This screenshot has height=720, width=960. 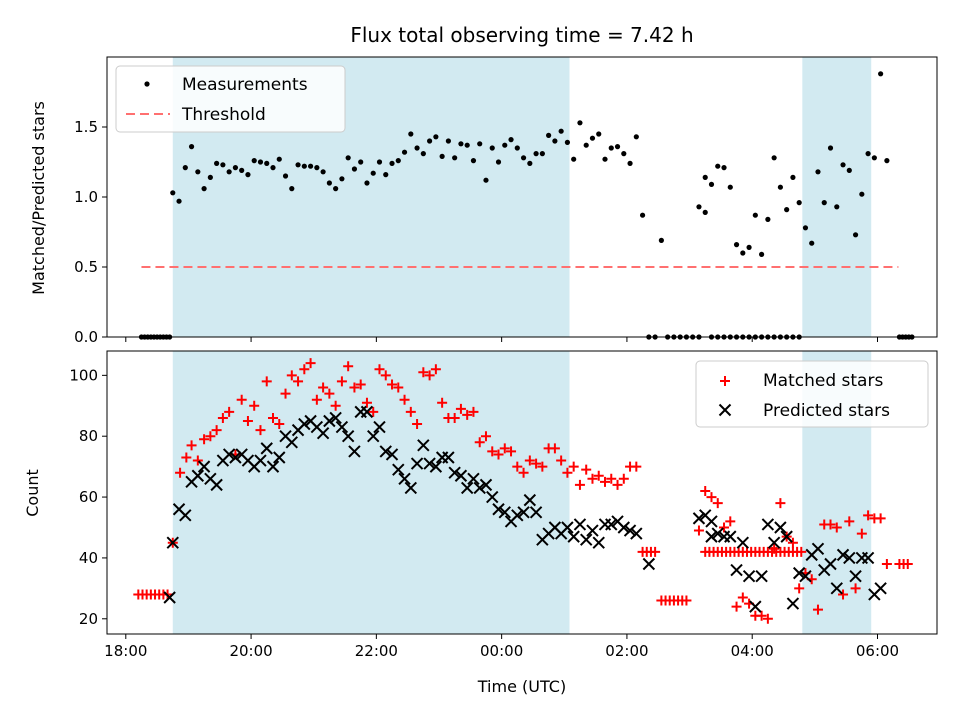 I want to click on legend-marker-predicted, so click(x=725, y=410).